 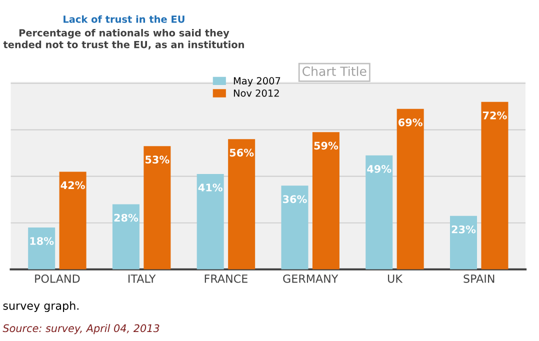 I want to click on data-label: 49%, so click(x=379, y=168).